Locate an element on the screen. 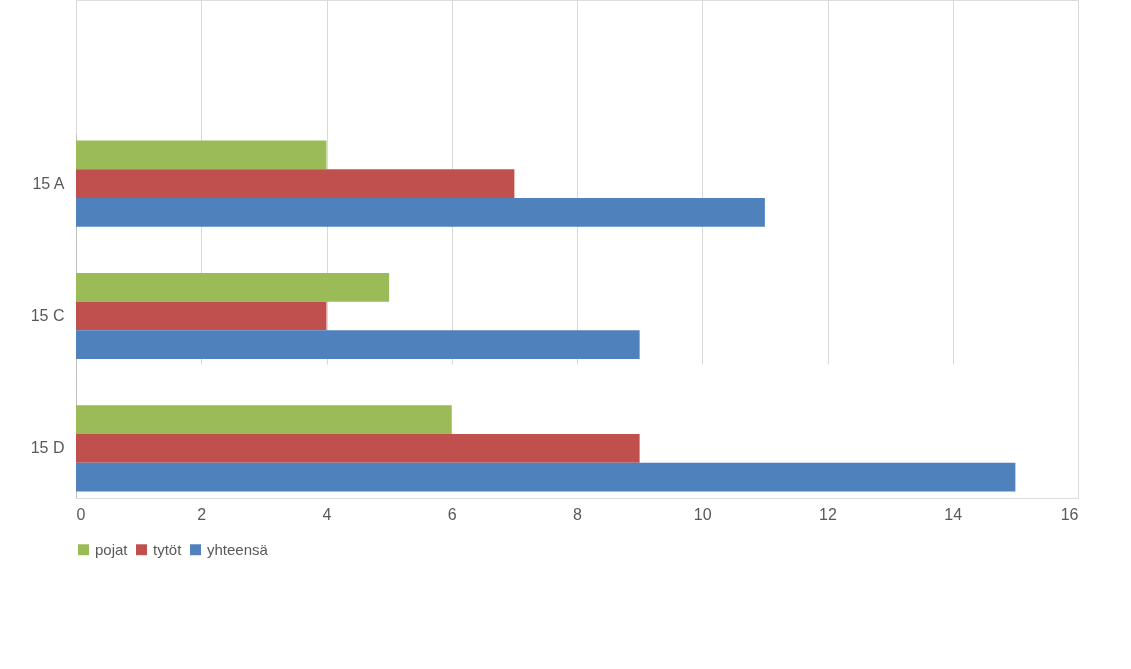 The width and height of the screenshot is (1131, 669). y-tick-label: 15 C is located at coordinates (47, 315).